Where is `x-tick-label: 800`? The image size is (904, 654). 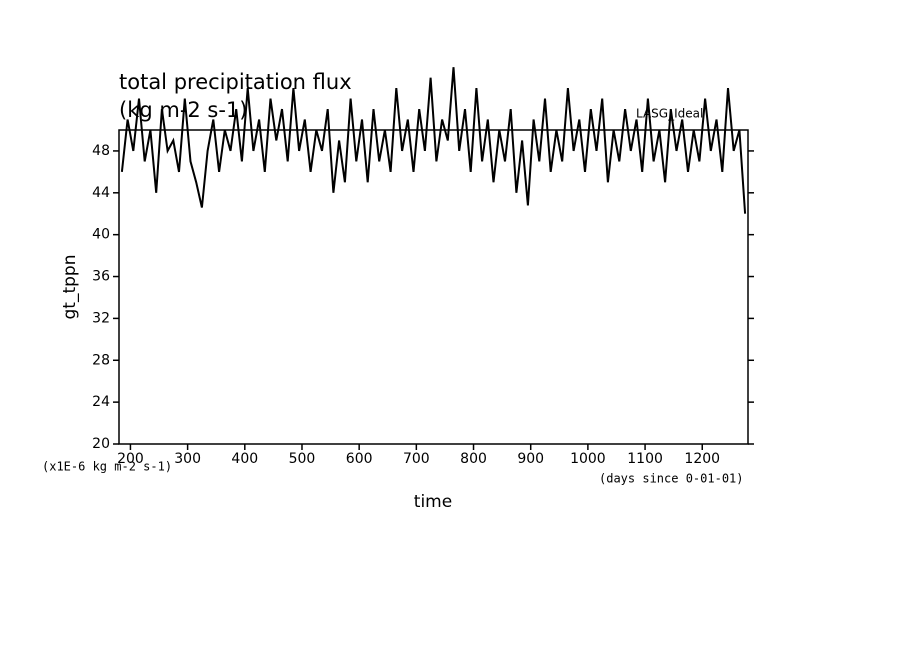 x-tick-label: 800 is located at coordinates (473, 459).